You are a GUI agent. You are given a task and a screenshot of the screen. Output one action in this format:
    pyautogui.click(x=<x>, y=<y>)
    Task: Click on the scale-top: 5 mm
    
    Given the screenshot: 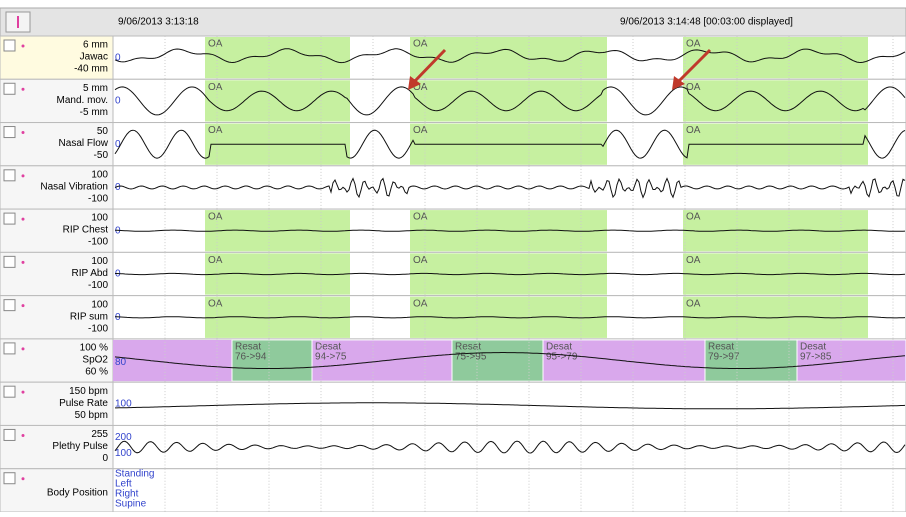 What is the action you would take?
    pyautogui.click(x=95, y=88)
    